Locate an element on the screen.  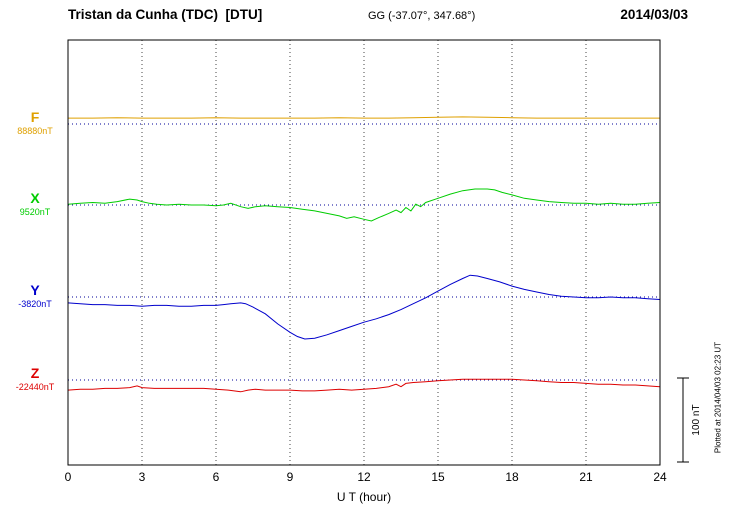
x-tick-label: 18 is located at coordinates (512, 477).